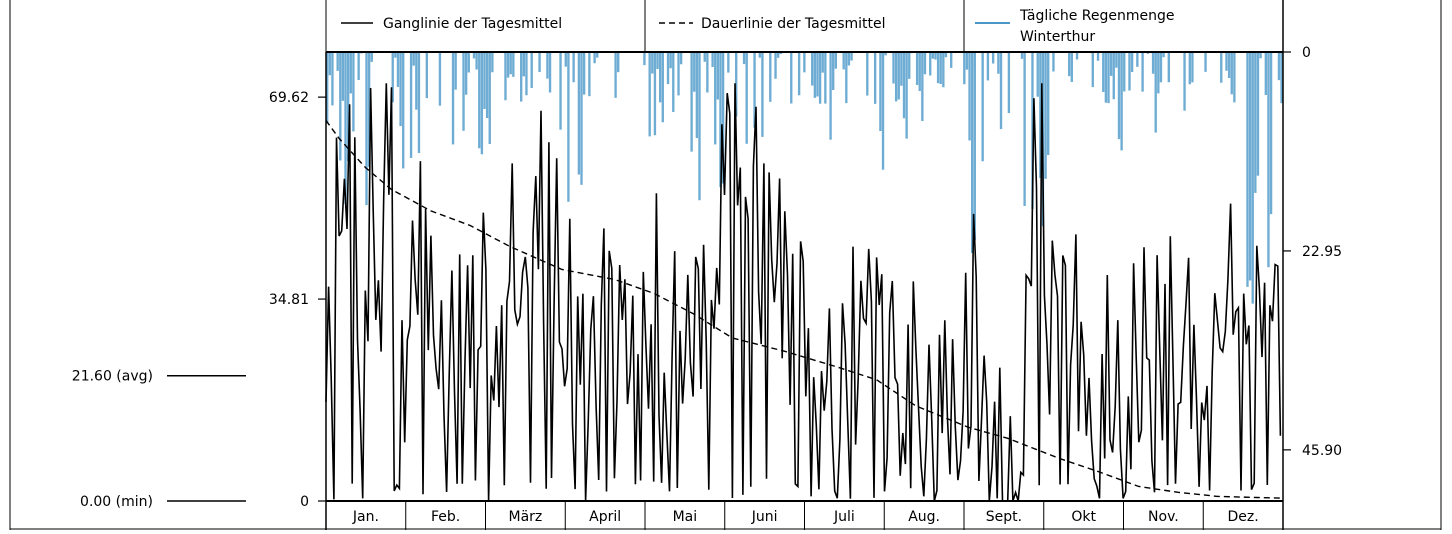 This screenshot has height=534, width=1452. What do you see at coordinates (924, 517) in the screenshot?
I see `month-label: Aug.` at bounding box center [924, 517].